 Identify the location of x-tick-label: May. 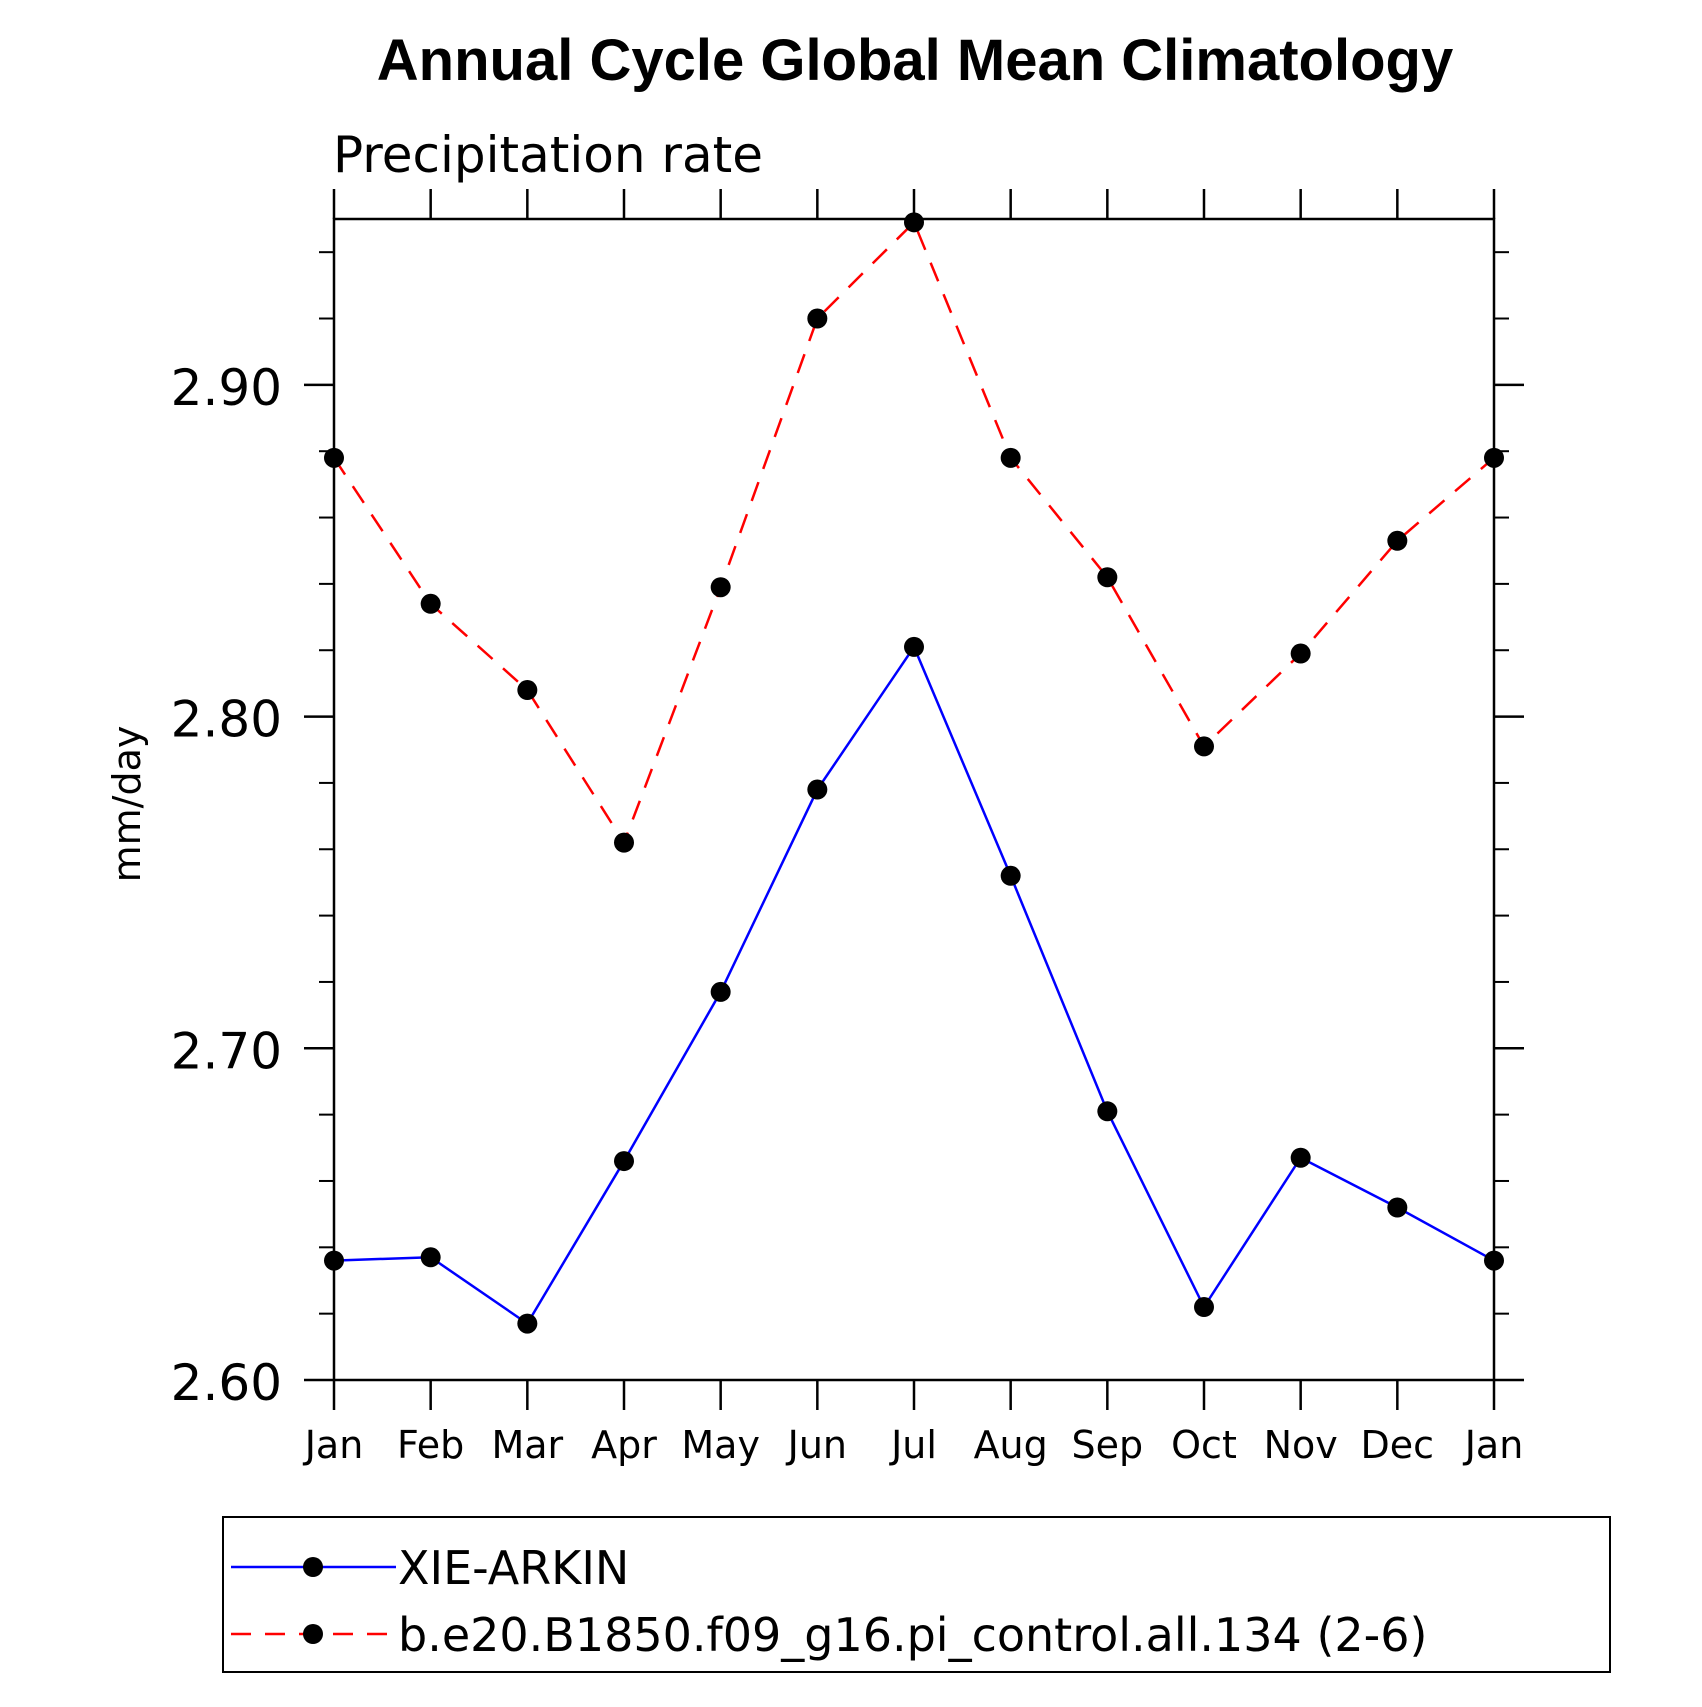
(720, 1445).